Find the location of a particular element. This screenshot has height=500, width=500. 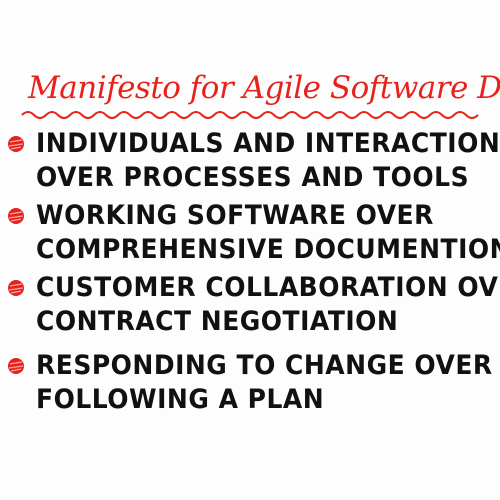

item-line-1: RESPONDING TO CHANGE OVER is located at coordinates (264, 365).